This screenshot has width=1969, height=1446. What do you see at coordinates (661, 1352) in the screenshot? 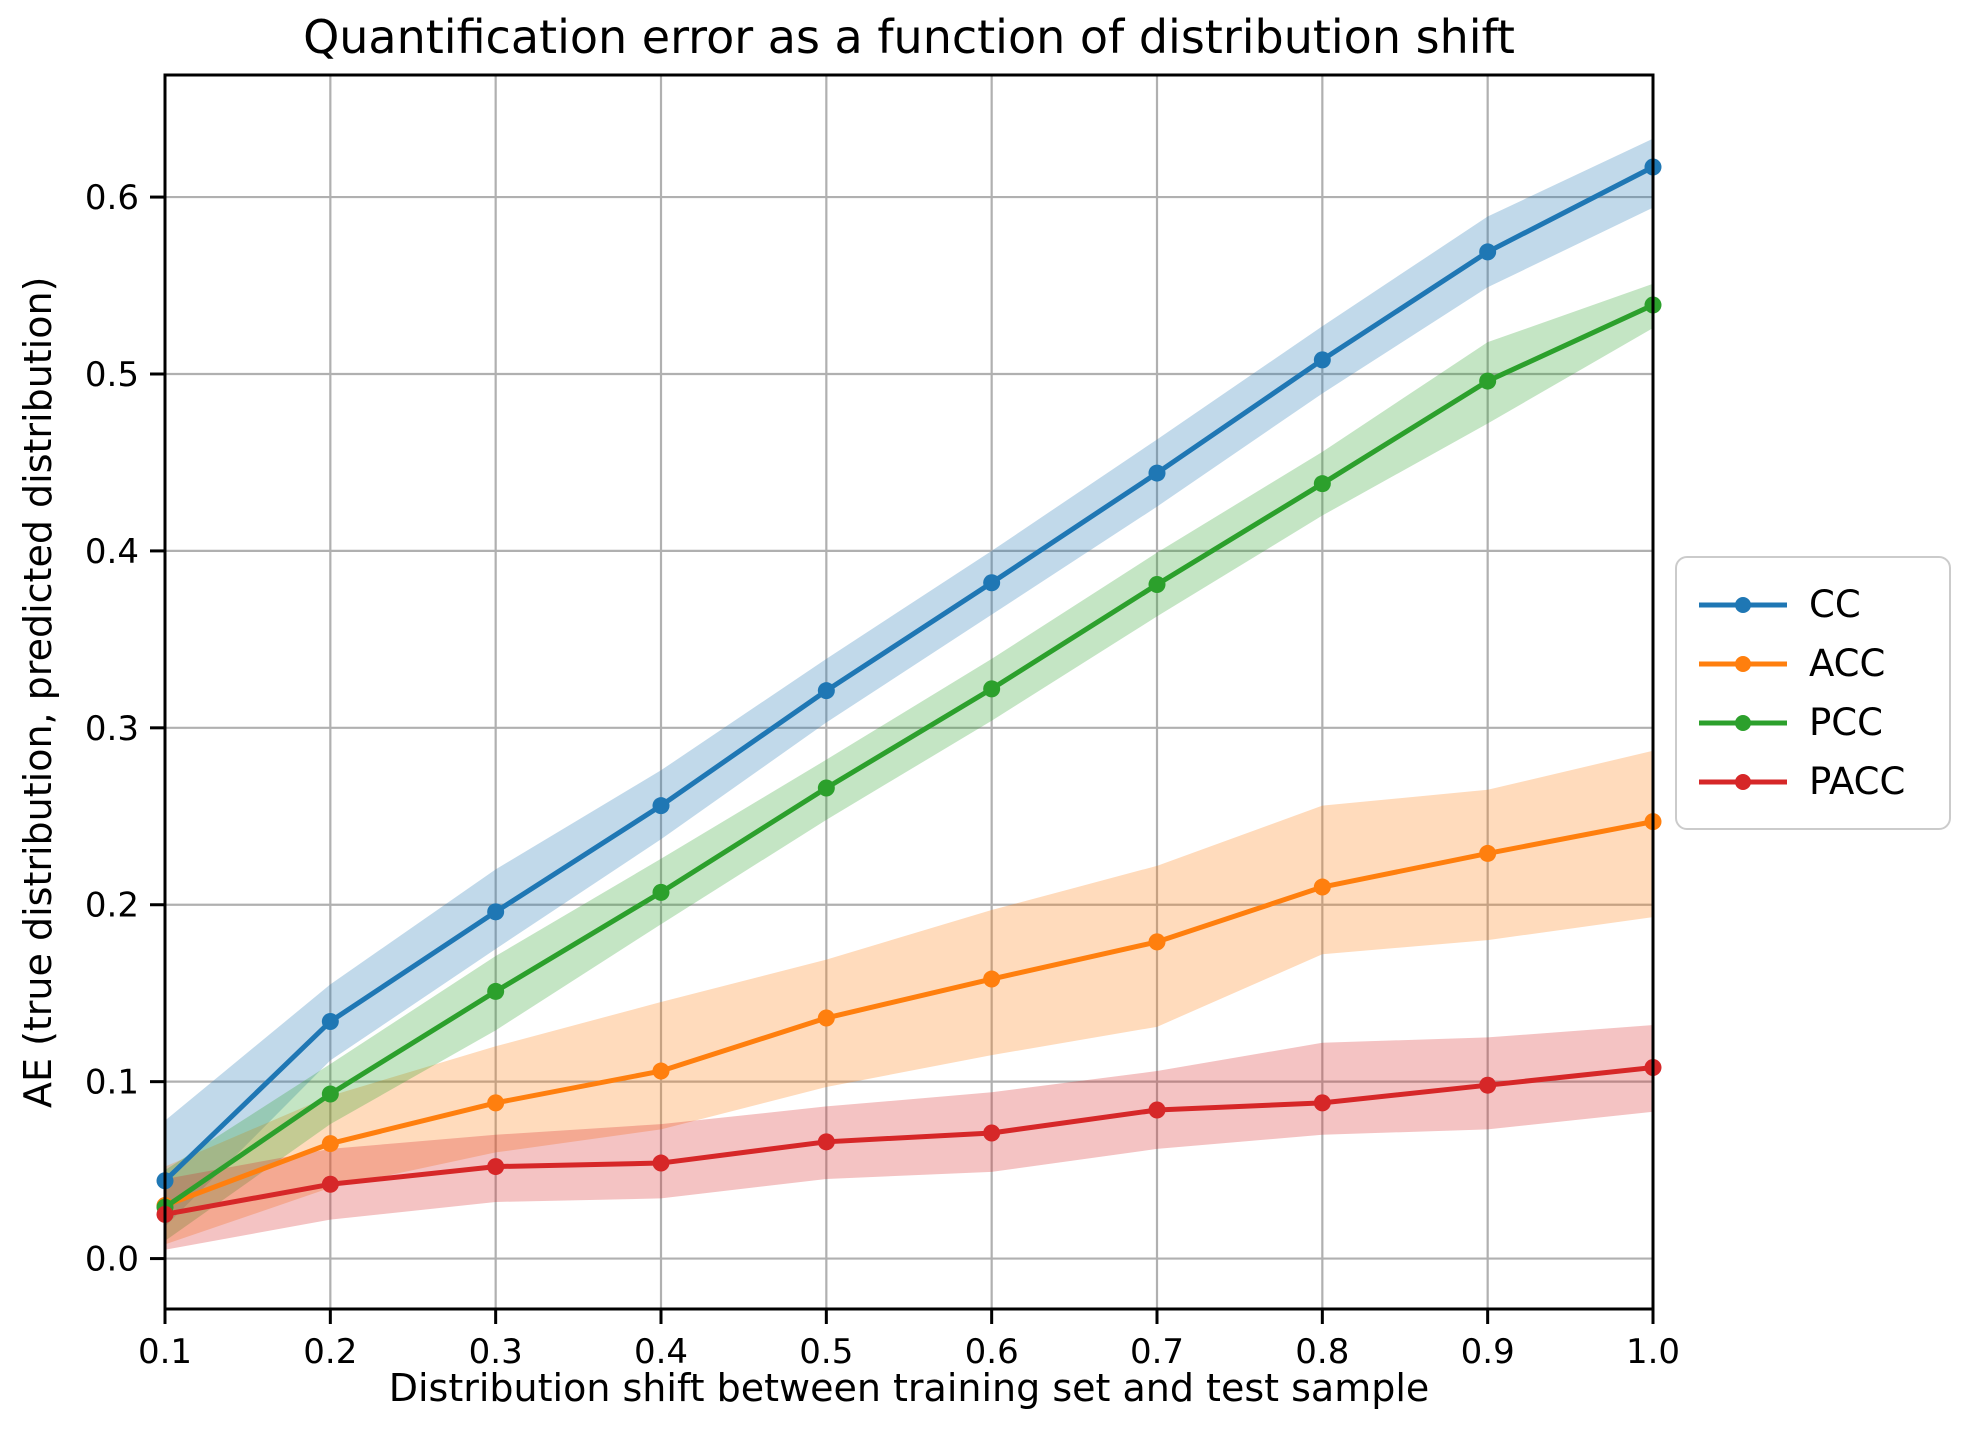
I see `x-tick-label: 0.4` at bounding box center [661, 1352].